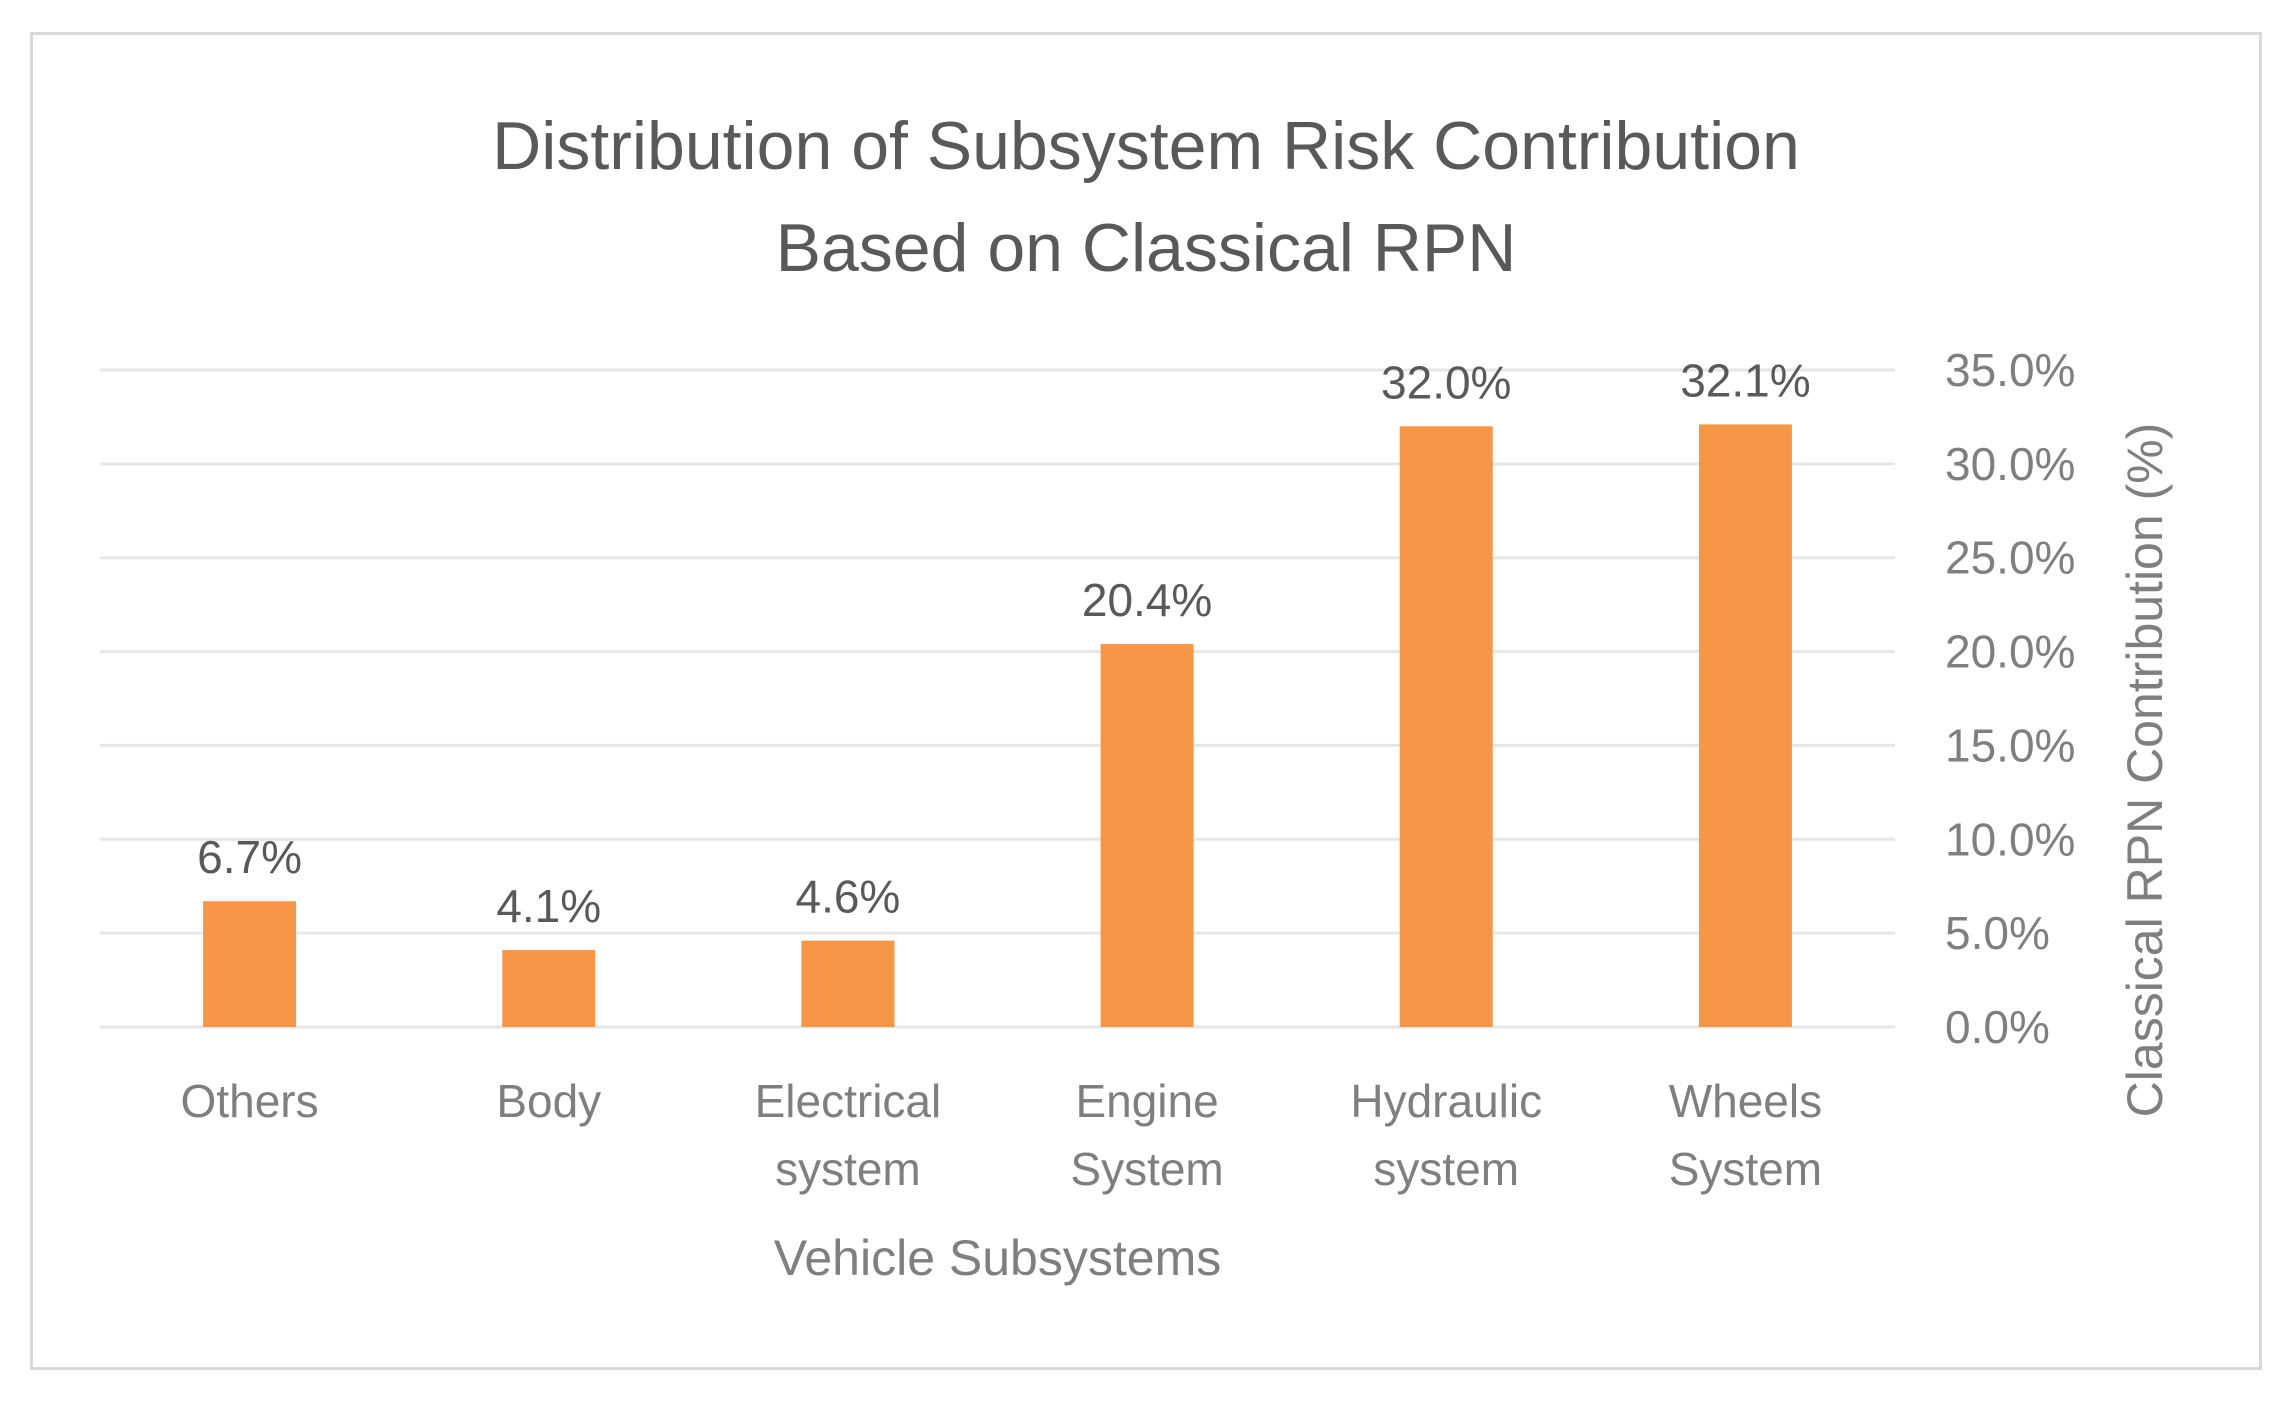  What do you see at coordinates (1997, 1027) in the screenshot?
I see `y-tick-label: 0.0%` at bounding box center [1997, 1027].